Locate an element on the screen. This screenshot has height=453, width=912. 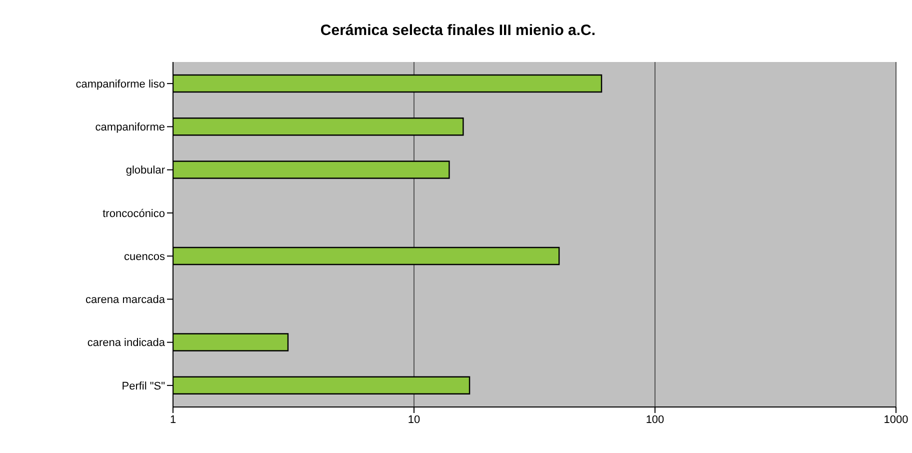
y-tick-label: carena marcada is located at coordinates (126, 300).